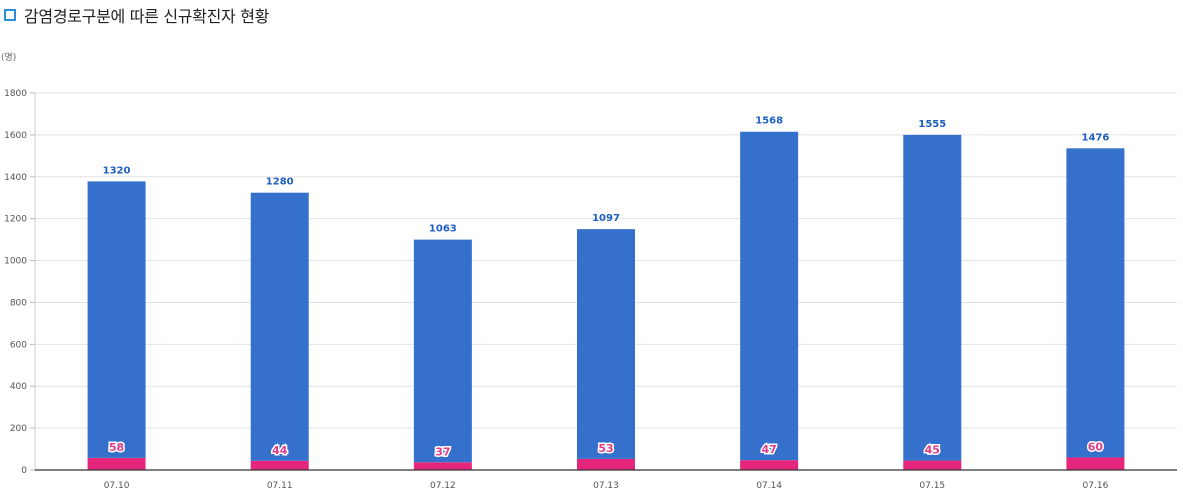 The image size is (1183, 503). What do you see at coordinates (932, 124) in the screenshot?
I see `data-label-top: 1555` at bounding box center [932, 124].